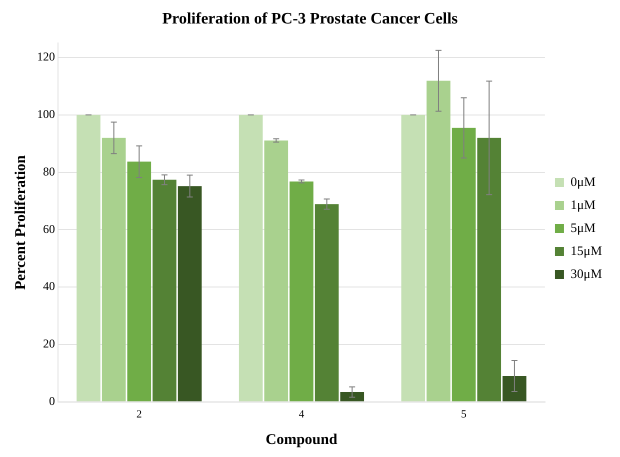  I want to click on x-tick-label: 4, so click(301, 414).